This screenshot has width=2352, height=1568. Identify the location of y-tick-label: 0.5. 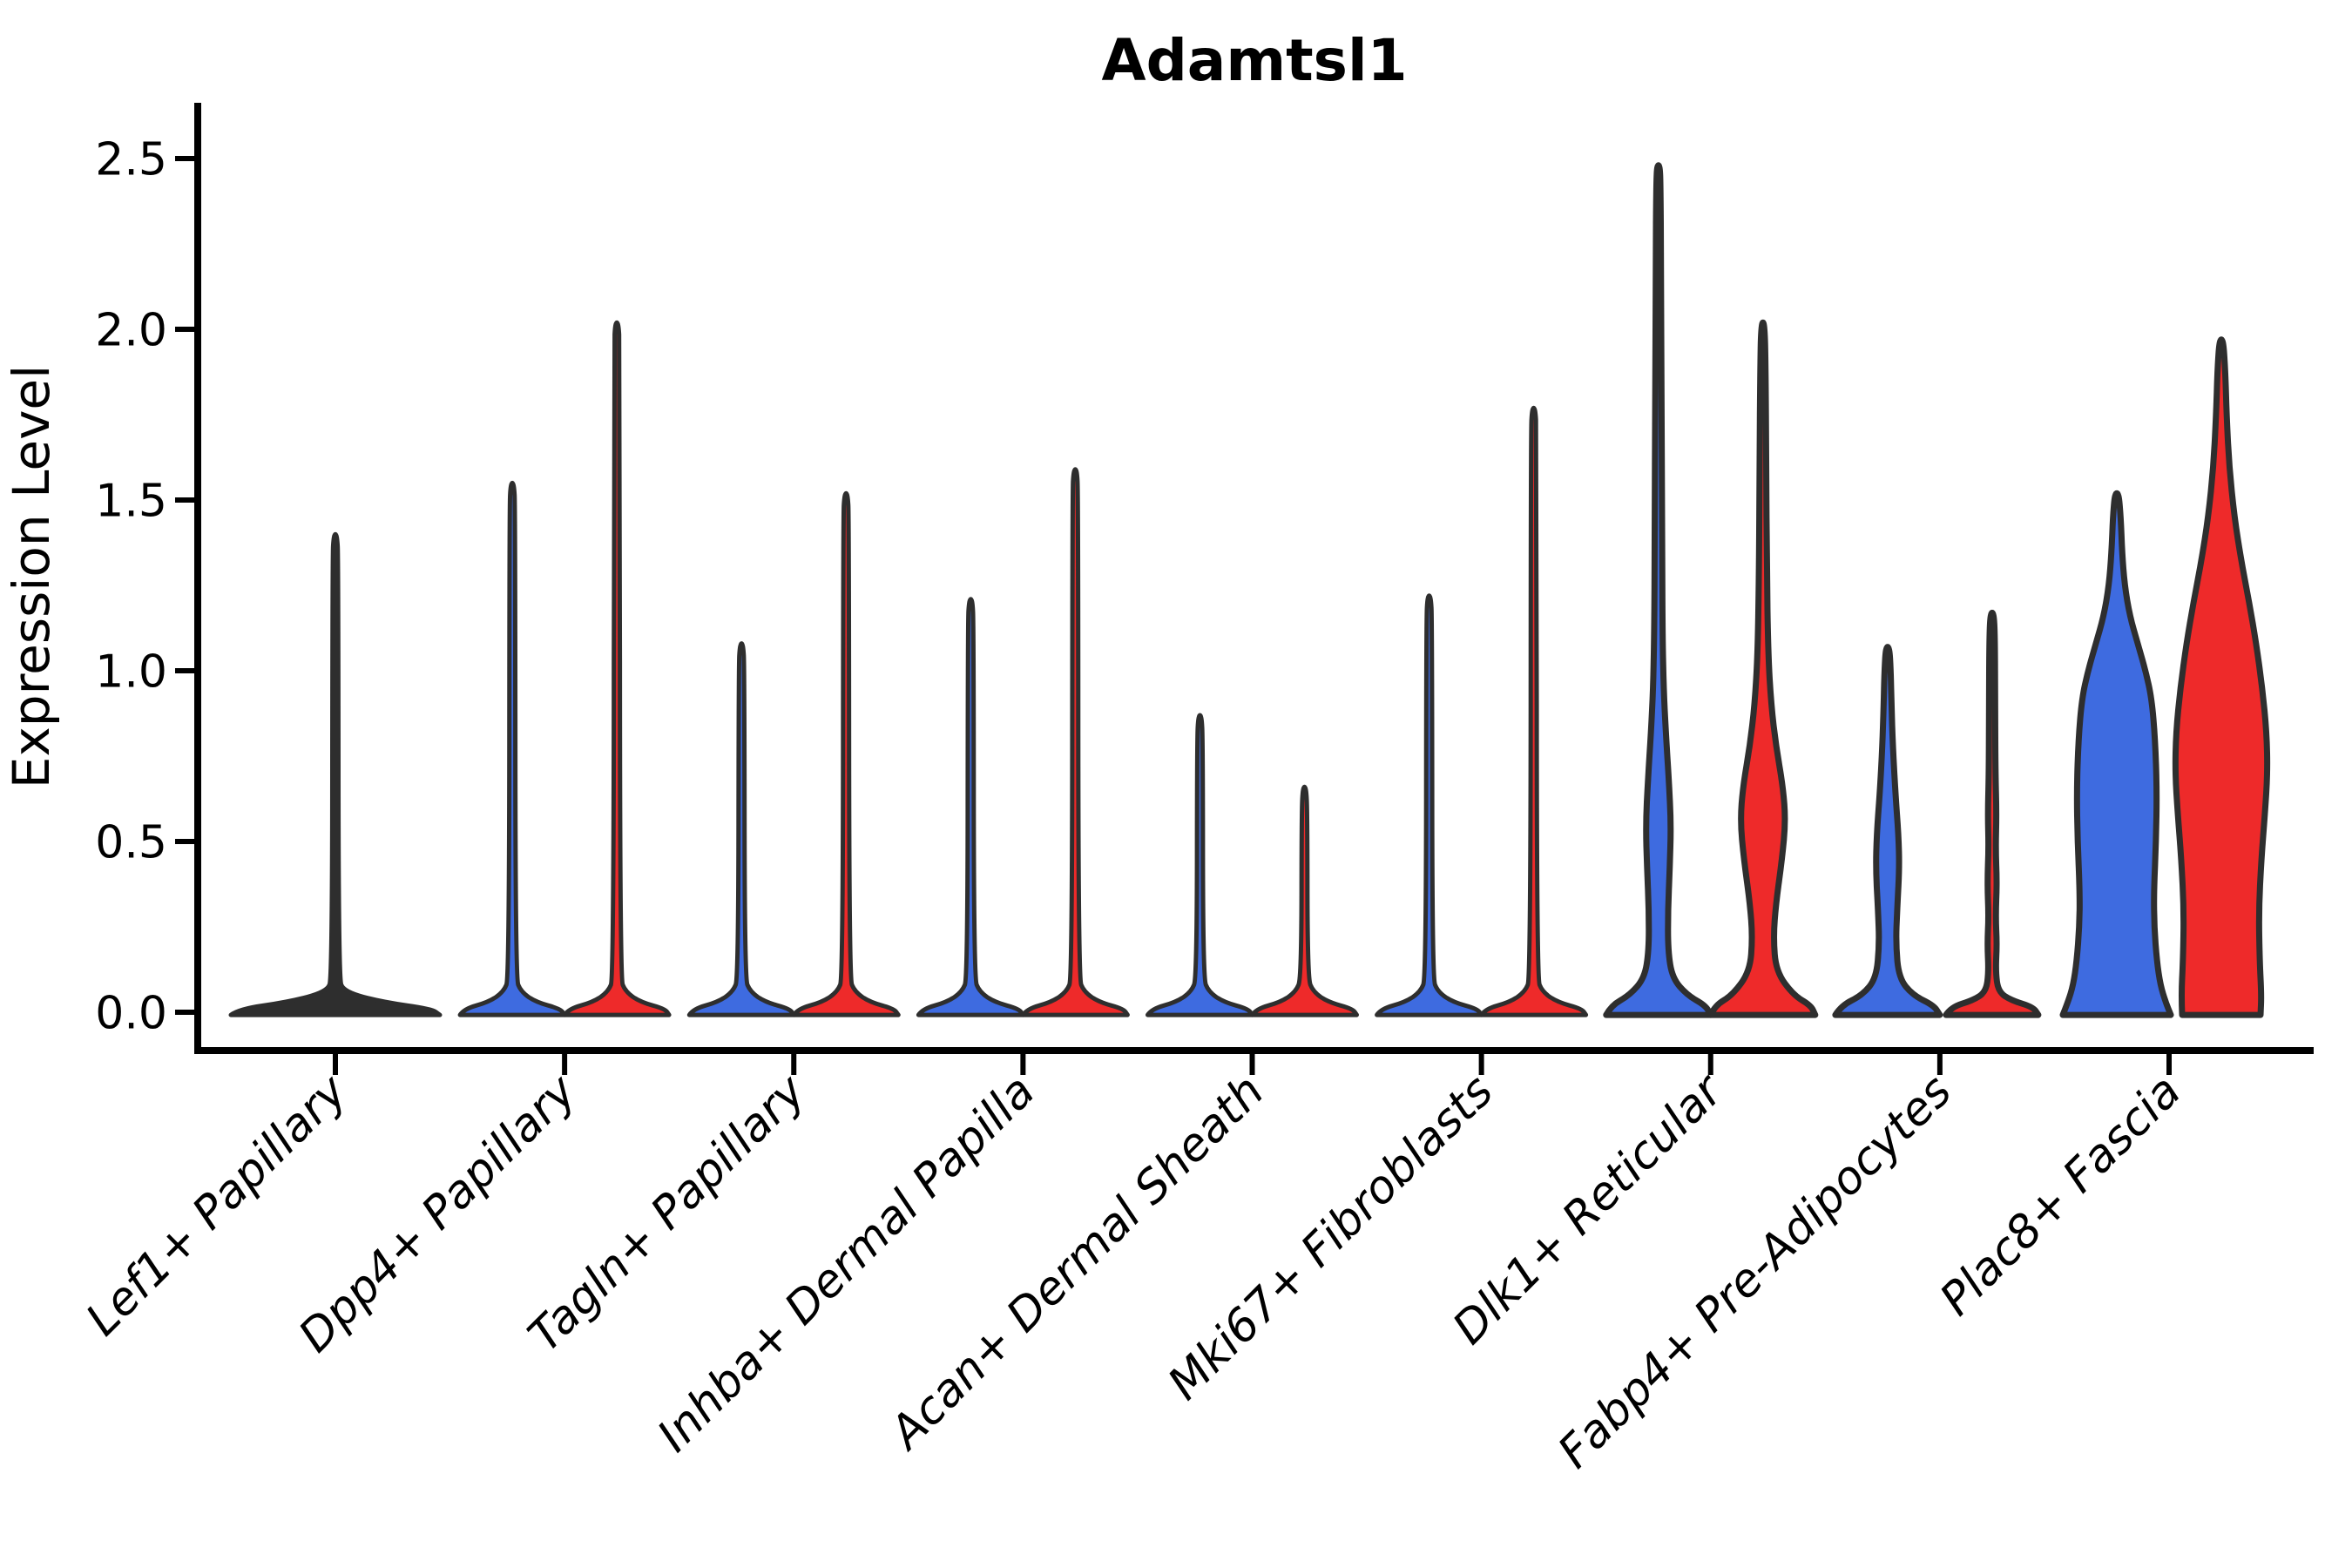
(131, 843).